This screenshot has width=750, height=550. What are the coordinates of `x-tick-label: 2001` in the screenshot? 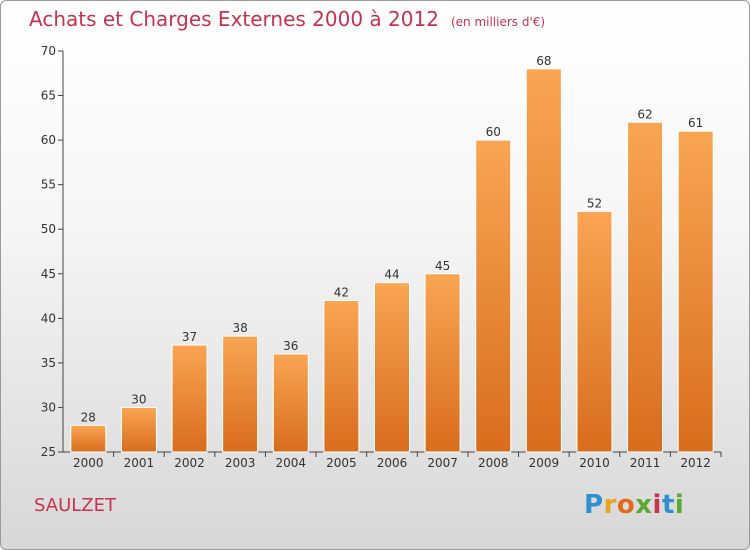 It's located at (139, 463).